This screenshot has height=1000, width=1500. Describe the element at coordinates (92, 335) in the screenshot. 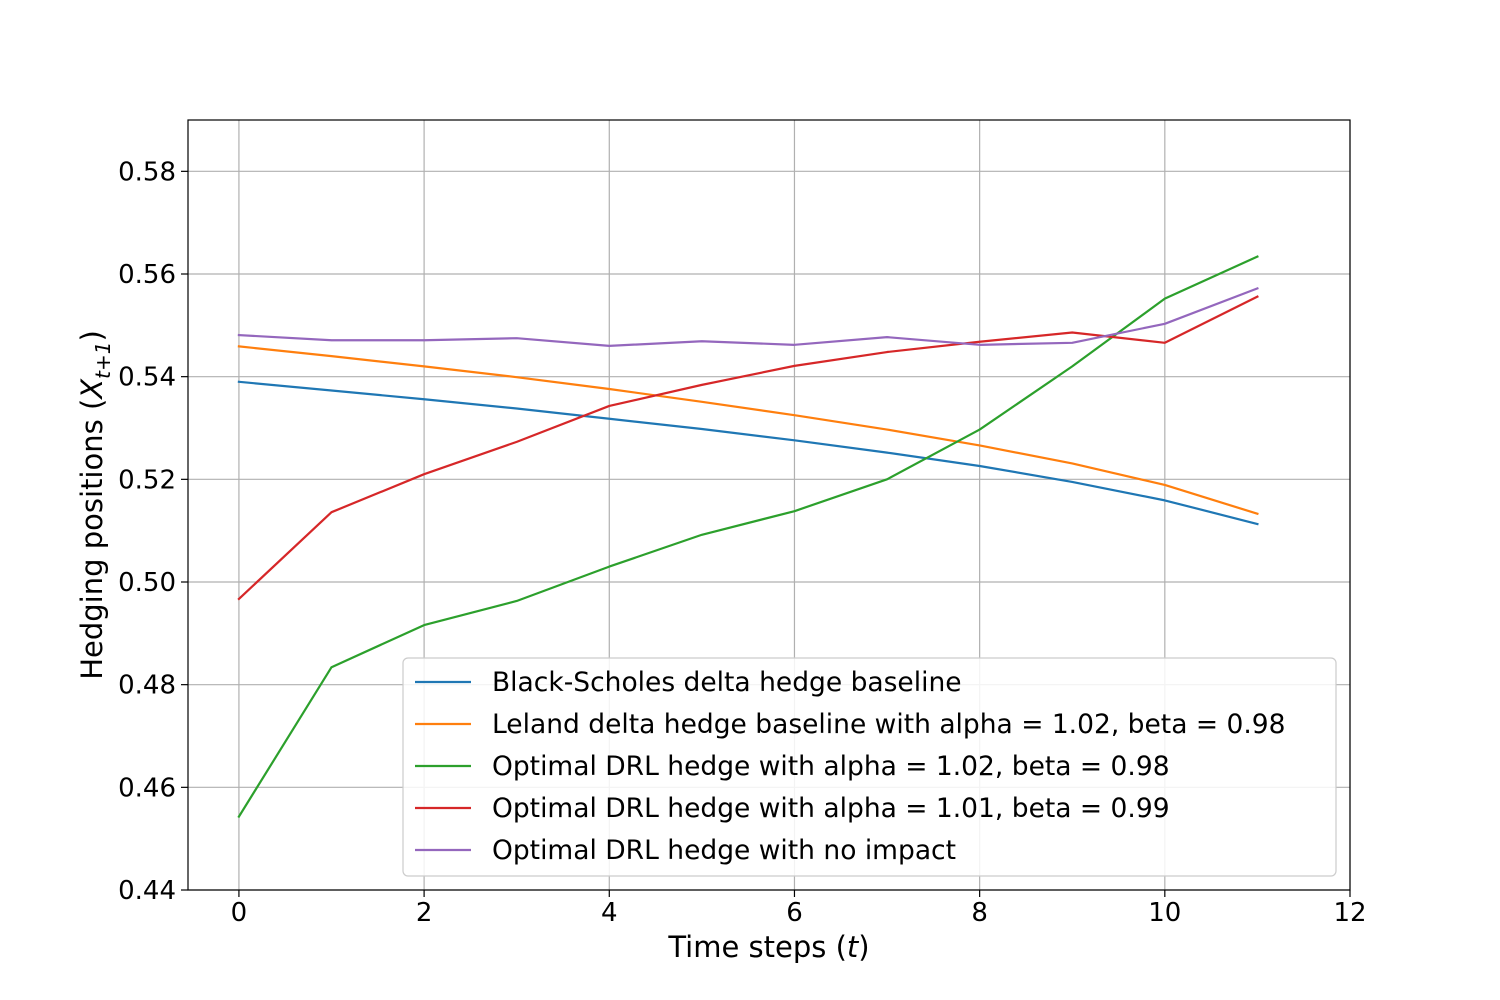

I see `y-axis-label-close: )` at that location.